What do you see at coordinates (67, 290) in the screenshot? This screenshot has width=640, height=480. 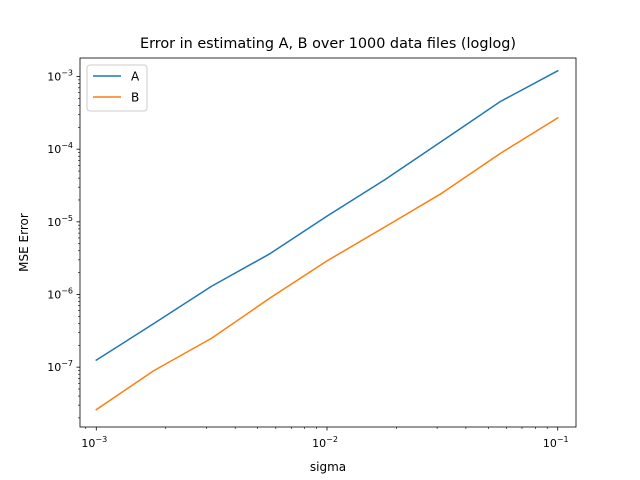 I see `y-tick-label-exponent: −6` at bounding box center [67, 290].